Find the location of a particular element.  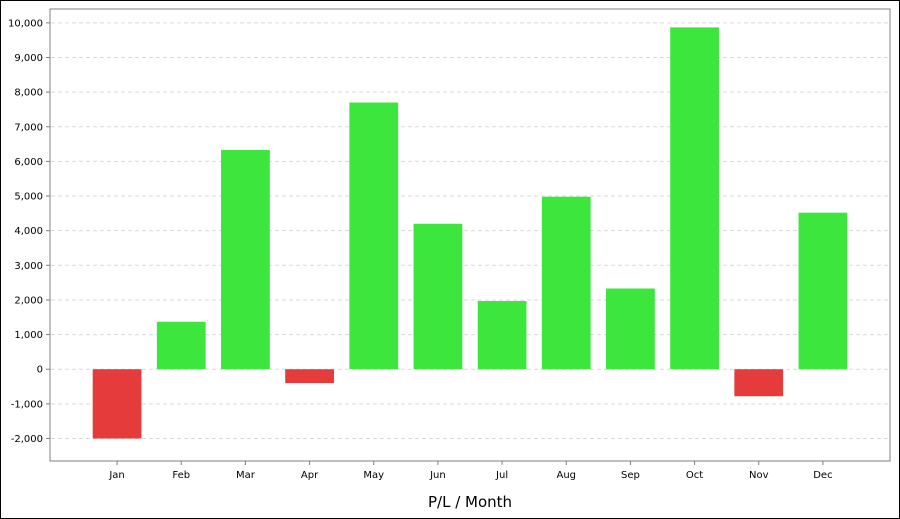

x-tick-label: Jun is located at coordinates (437, 475).